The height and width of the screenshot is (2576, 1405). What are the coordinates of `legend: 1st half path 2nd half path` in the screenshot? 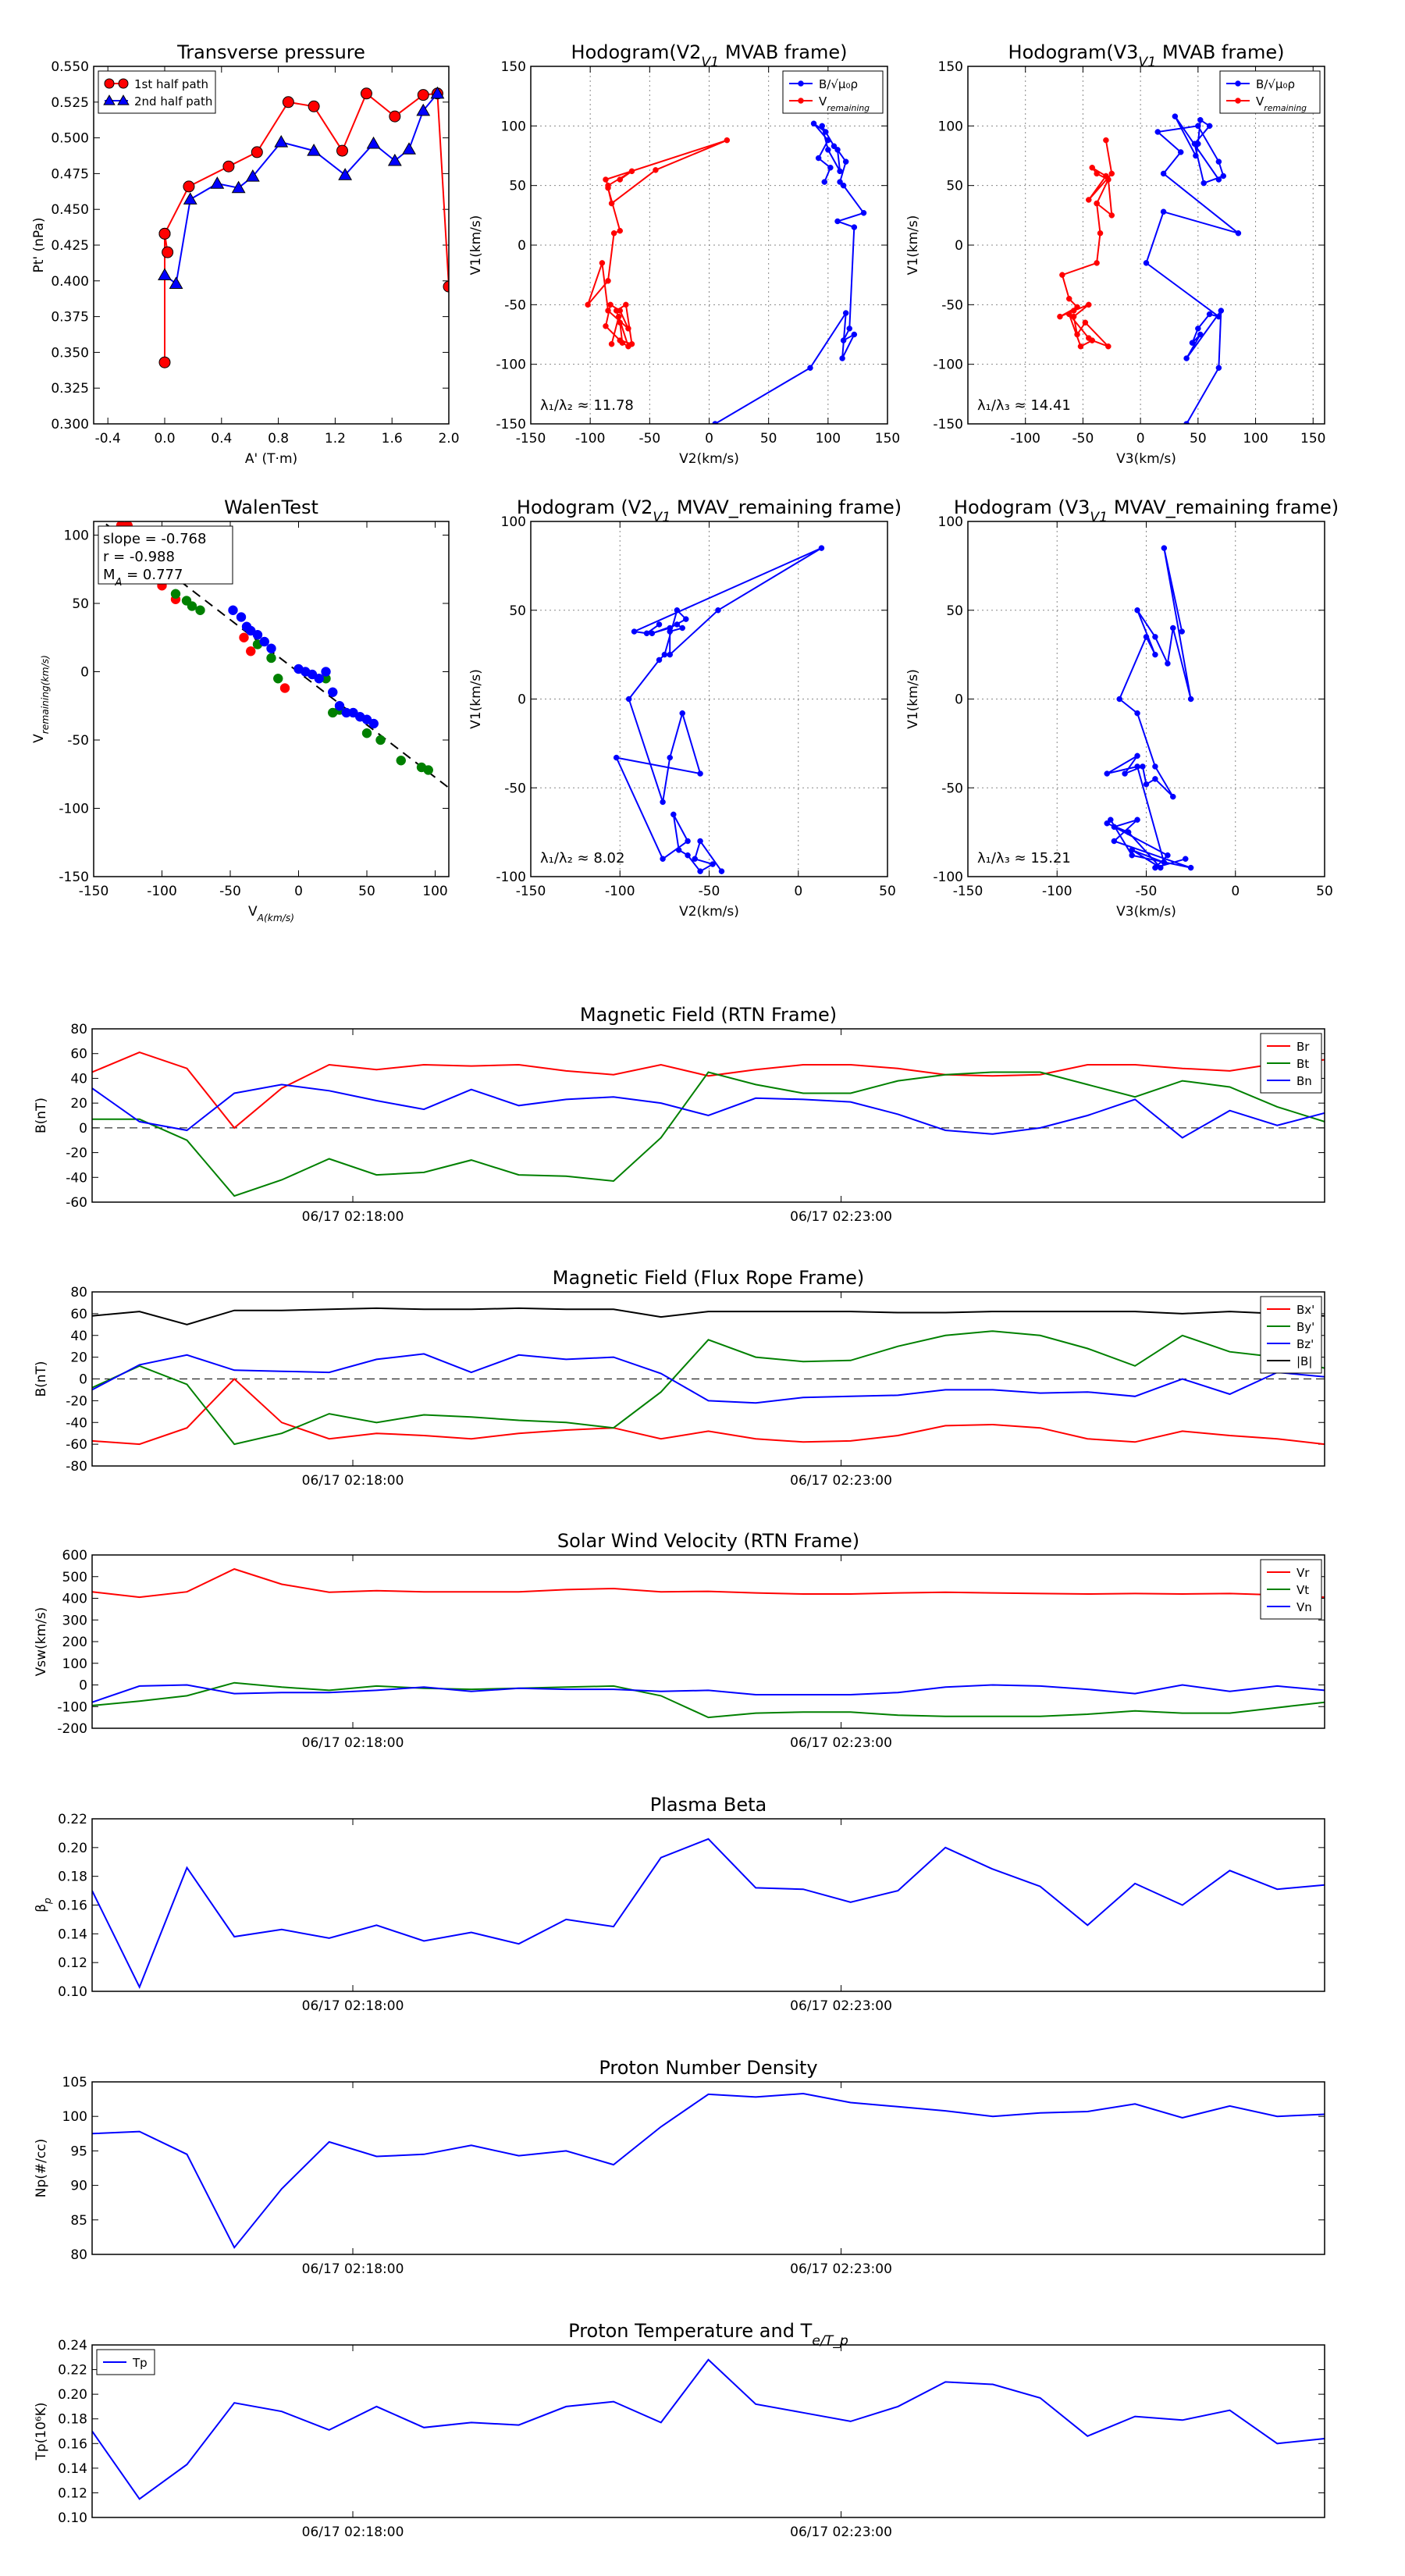 It's located at (157, 92).